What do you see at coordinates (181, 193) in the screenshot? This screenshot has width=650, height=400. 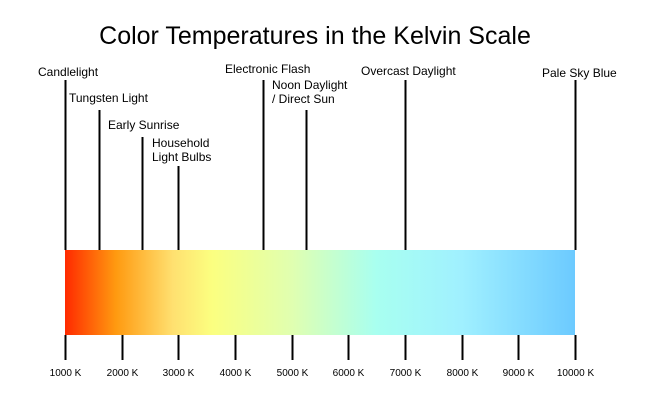 I see `marker-household-light-bulbs: Household Light Bulbs` at bounding box center [181, 193].